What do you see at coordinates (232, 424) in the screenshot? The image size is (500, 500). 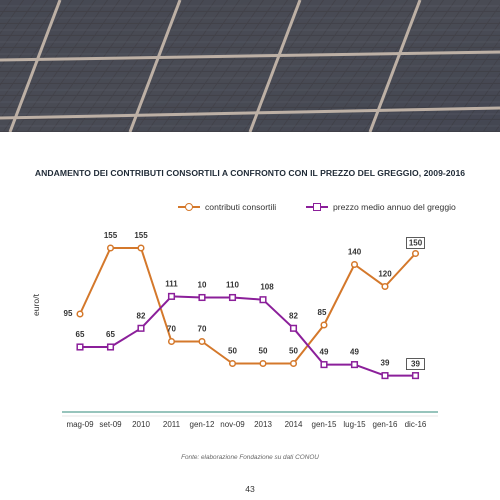 I see `x-tick-label: nov-09` at bounding box center [232, 424].